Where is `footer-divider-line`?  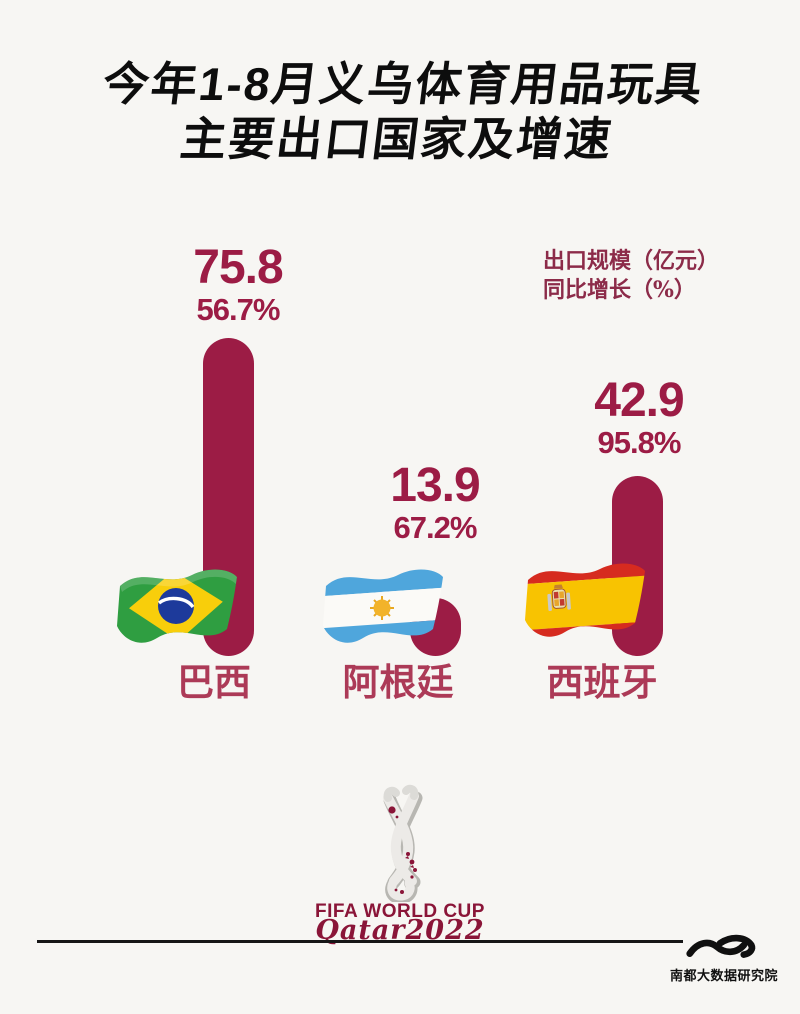 footer-divider-line is located at coordinates (360, 941).